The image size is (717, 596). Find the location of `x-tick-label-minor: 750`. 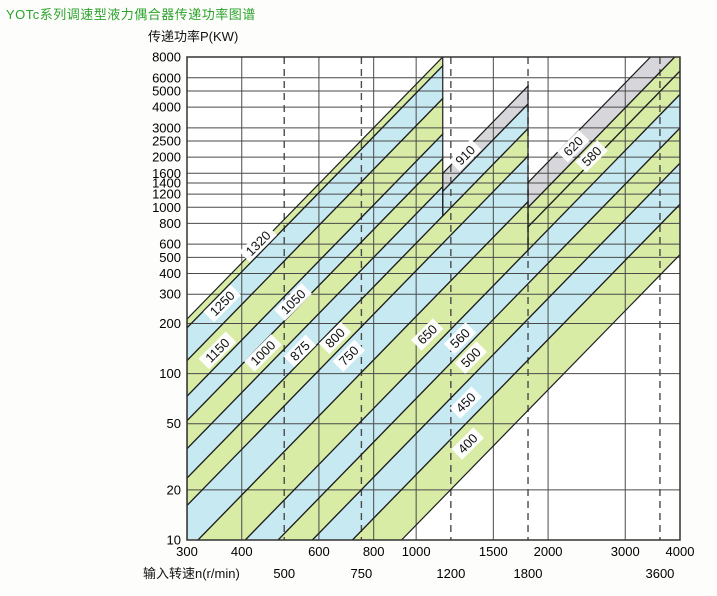

x-tick-label-minor: 750 is located at coordinates (362, 573).